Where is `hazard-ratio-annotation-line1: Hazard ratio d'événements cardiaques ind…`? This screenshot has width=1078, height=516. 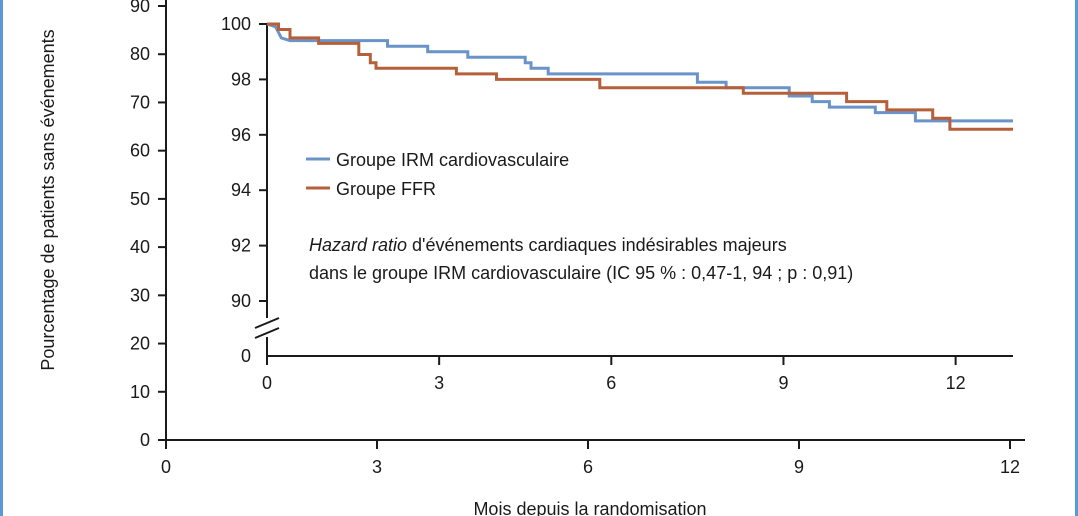 hazard-ratio-annotation-line1: Hazard ratio d'événements cardiaques ind… is located at coordinates (548, 245).